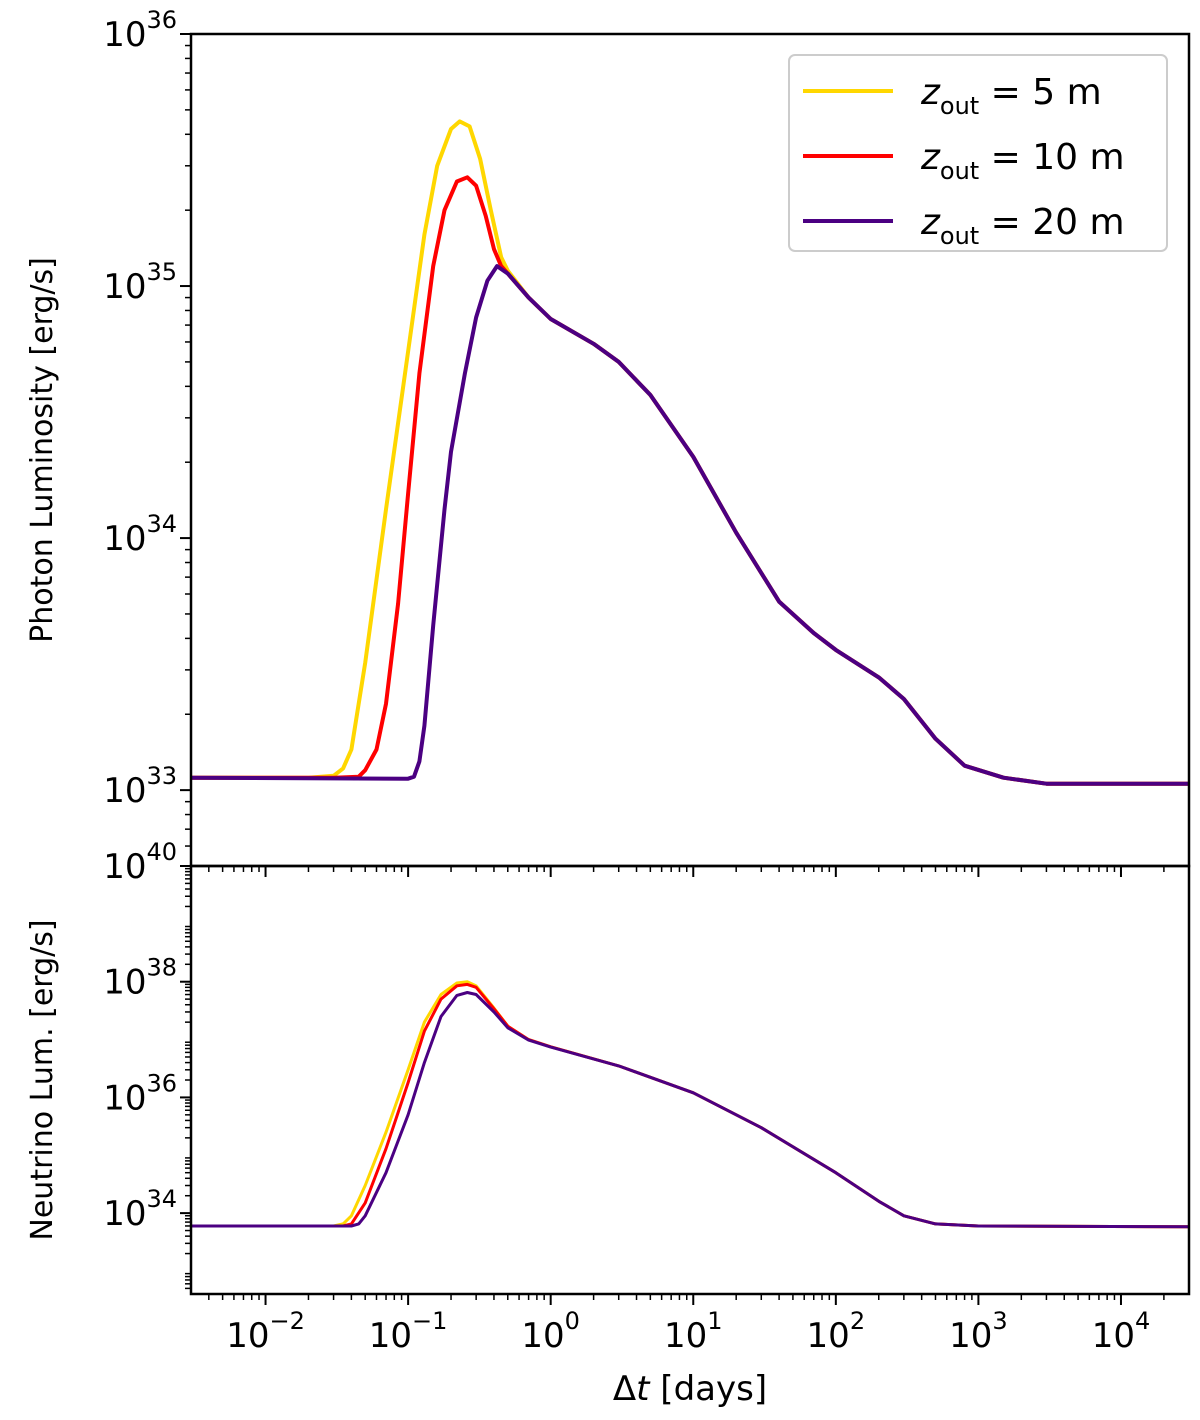 The width and height of the screenshot is (1200, 1420). Describe the element at coordinates (140, 786) in the screenshot. I see `photon-y-tick-label: 1033` at that location.